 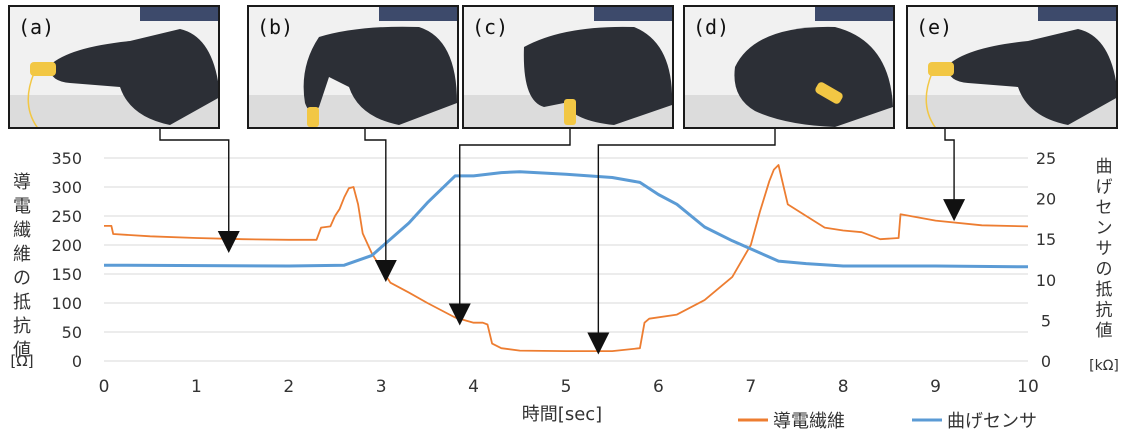 I want to click on x-axis-label: 時間[sec], so click(x=562, y=414).